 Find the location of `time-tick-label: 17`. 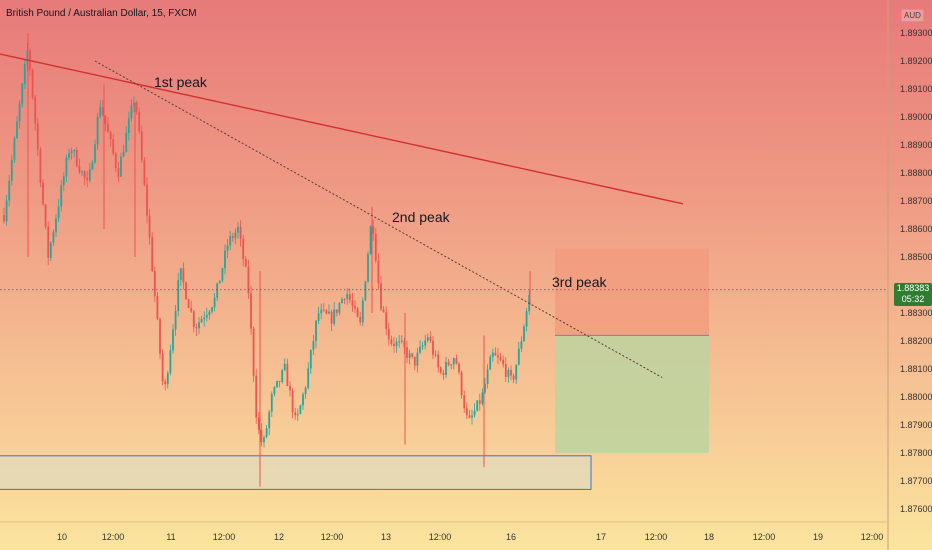

time-tick-label: 17 is located at coordinates (601, 537).